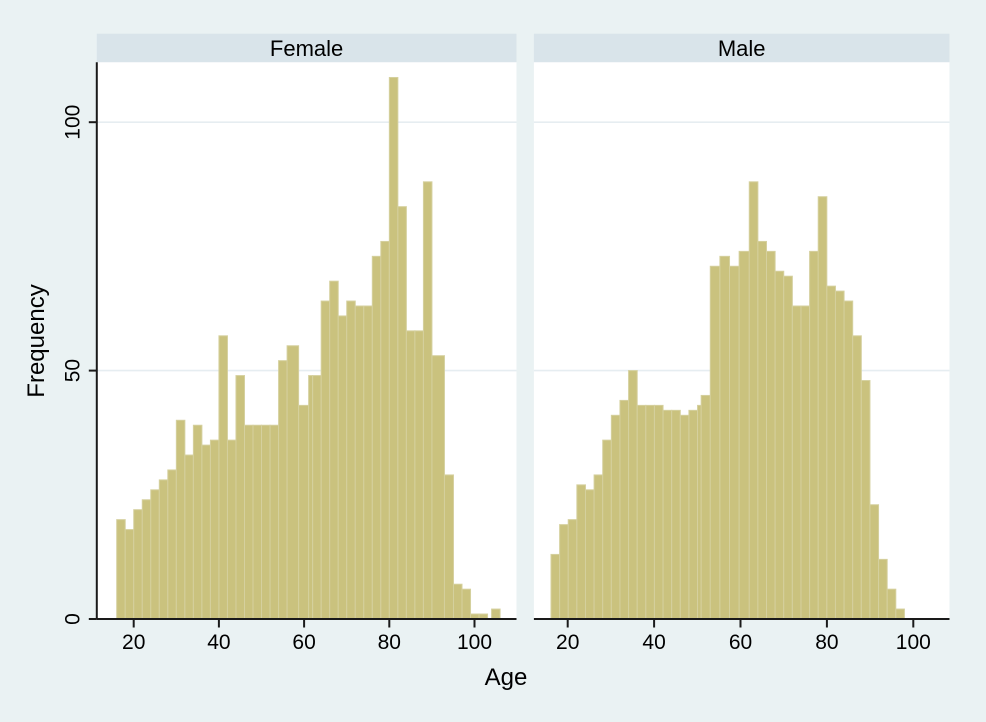 The image size is (986, 722). What do you see at coordinates (506, 677) in the screenshot?
I see `svg-text: Age` at bounding box center [506, 677].